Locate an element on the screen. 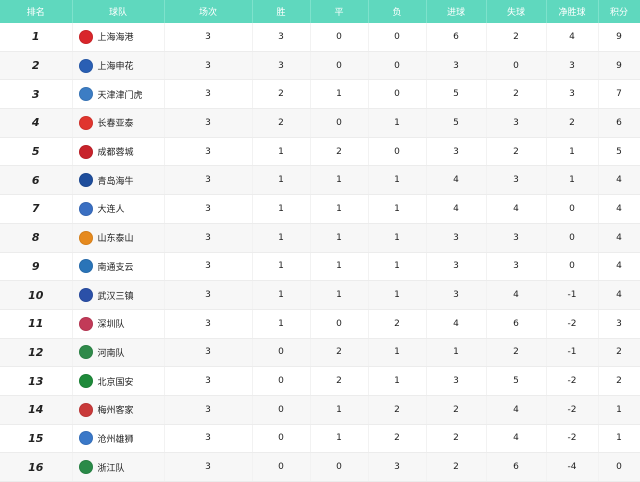 This screenshot has width=640, height=482. team-name: 南通支云 is located at coordinates (115, 267).